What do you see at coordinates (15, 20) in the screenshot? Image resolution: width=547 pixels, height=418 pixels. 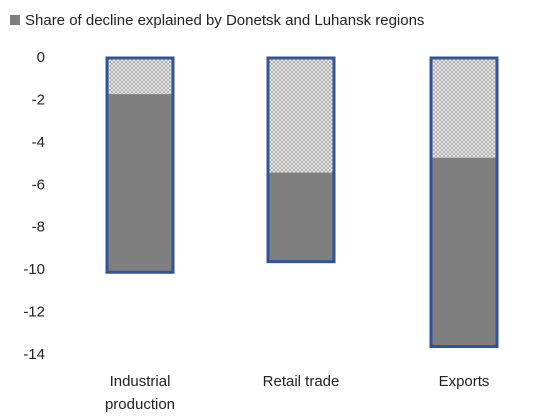 I see `legend-swatch` at bounding box center [15, 20].